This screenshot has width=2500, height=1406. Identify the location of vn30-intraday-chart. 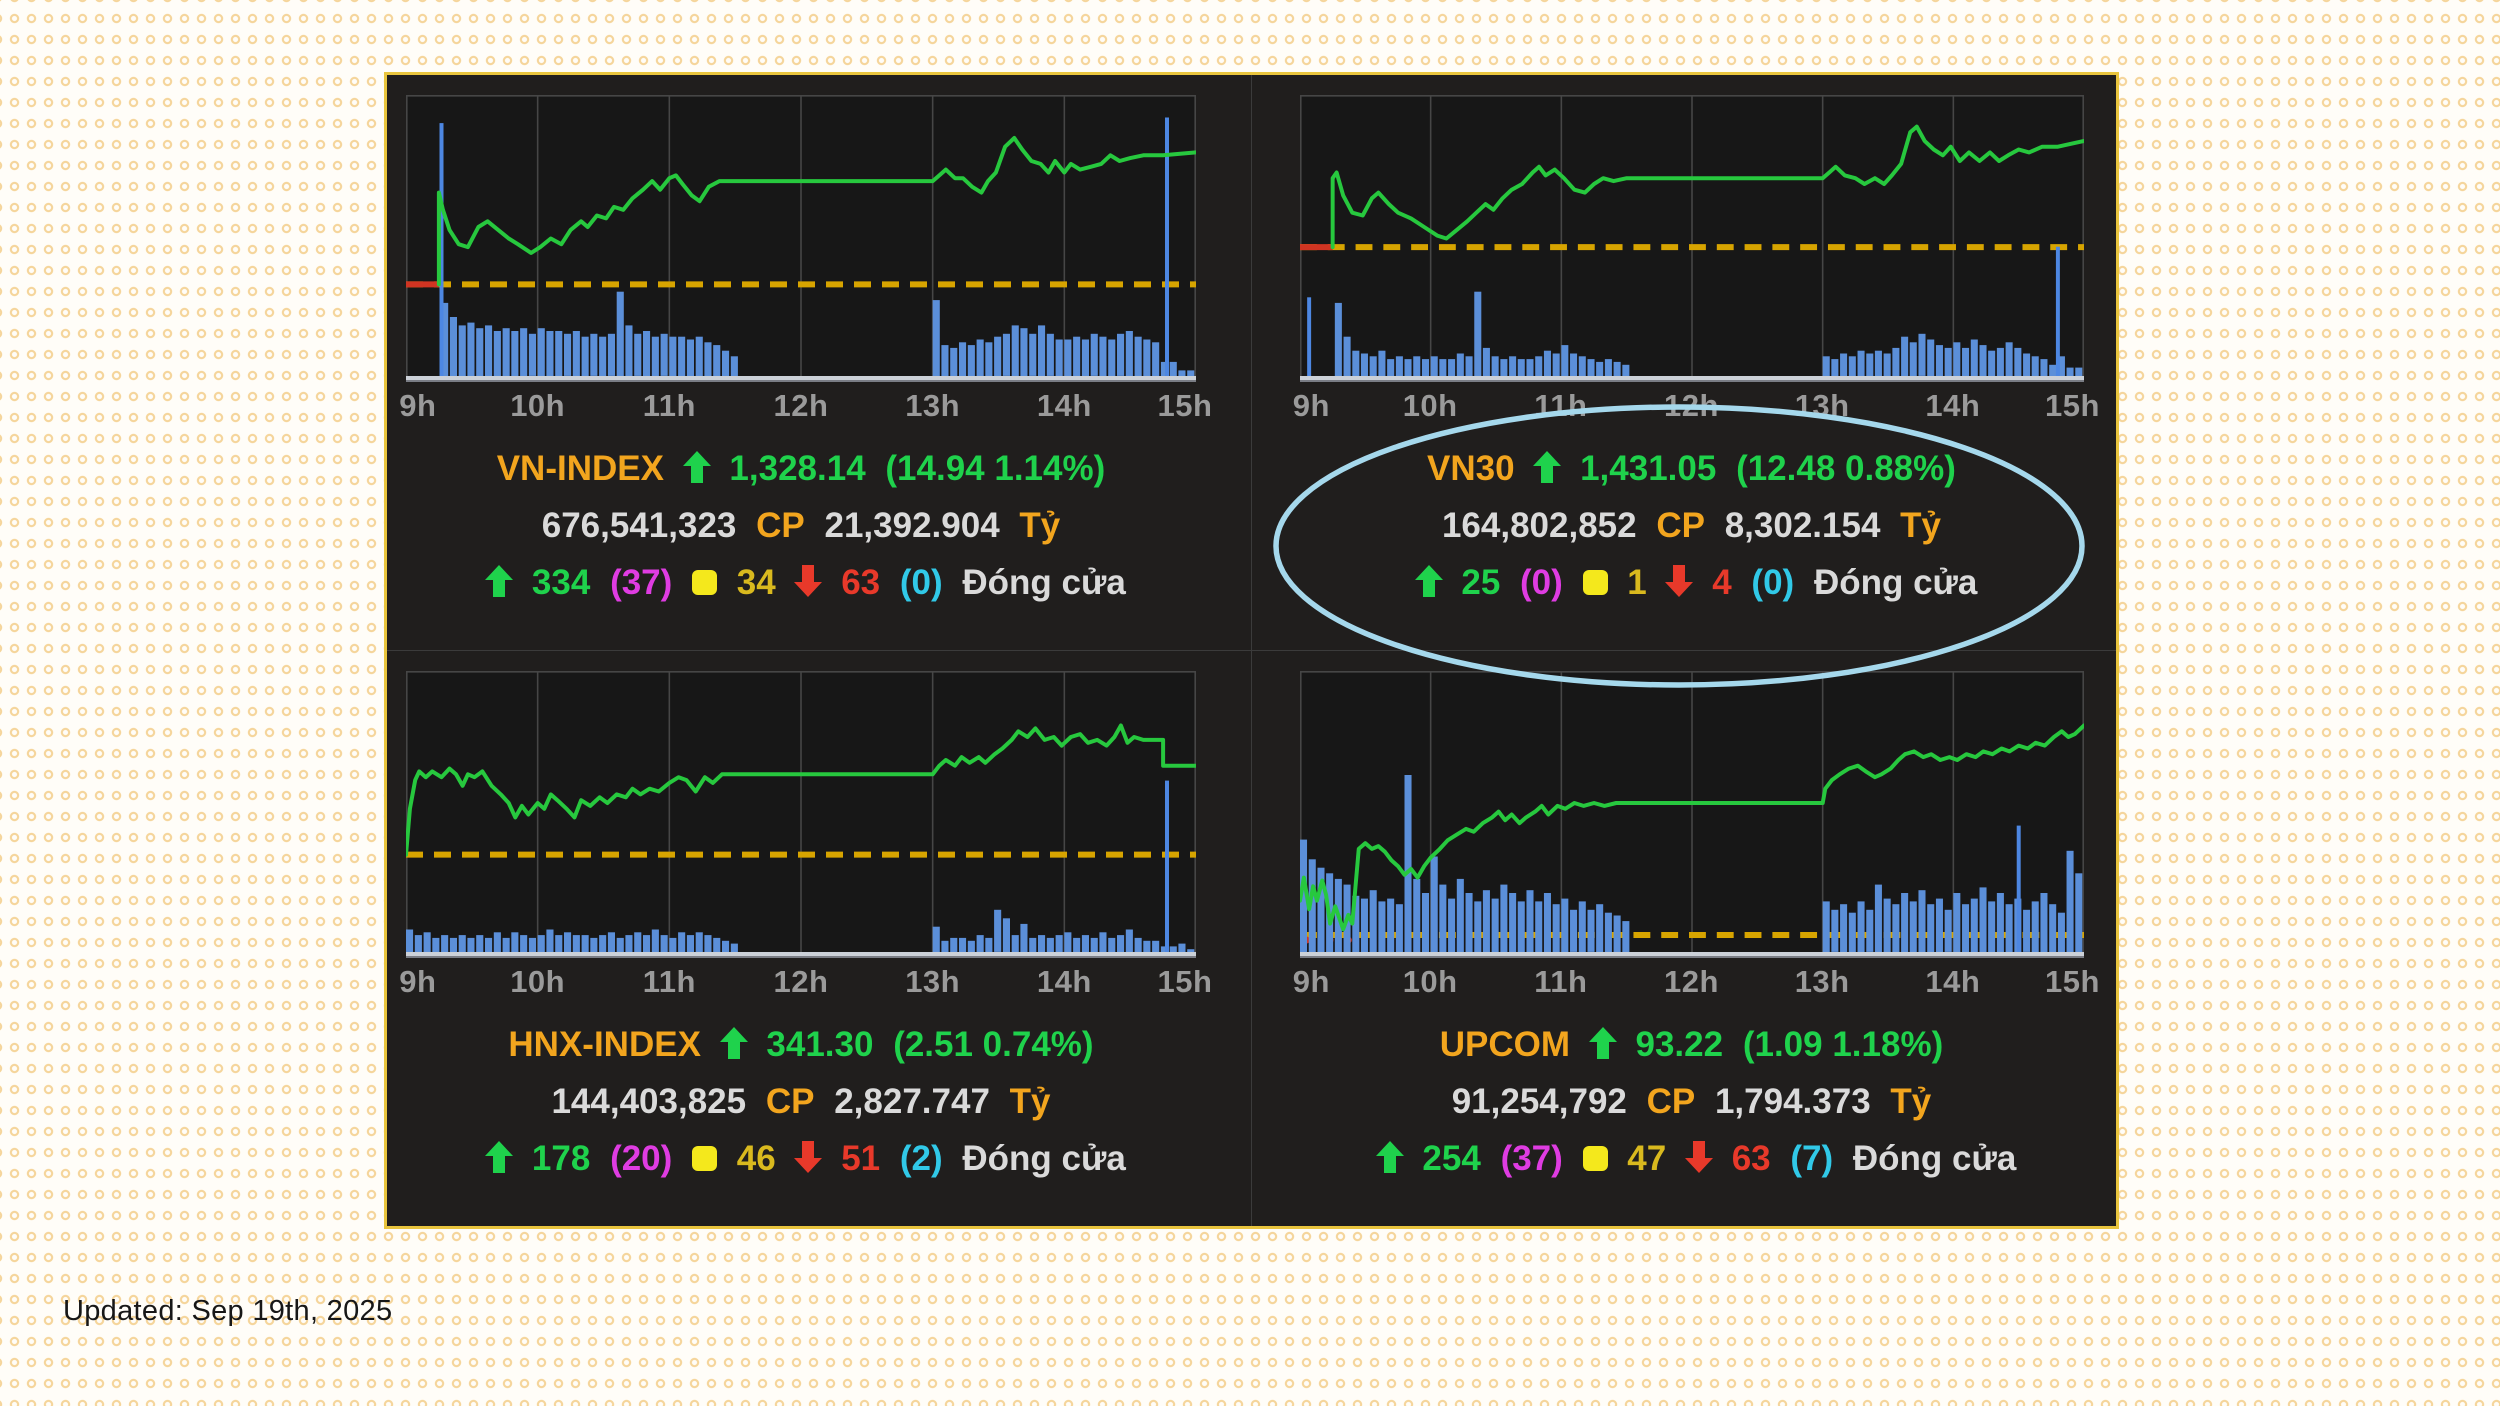
(1691, 238).